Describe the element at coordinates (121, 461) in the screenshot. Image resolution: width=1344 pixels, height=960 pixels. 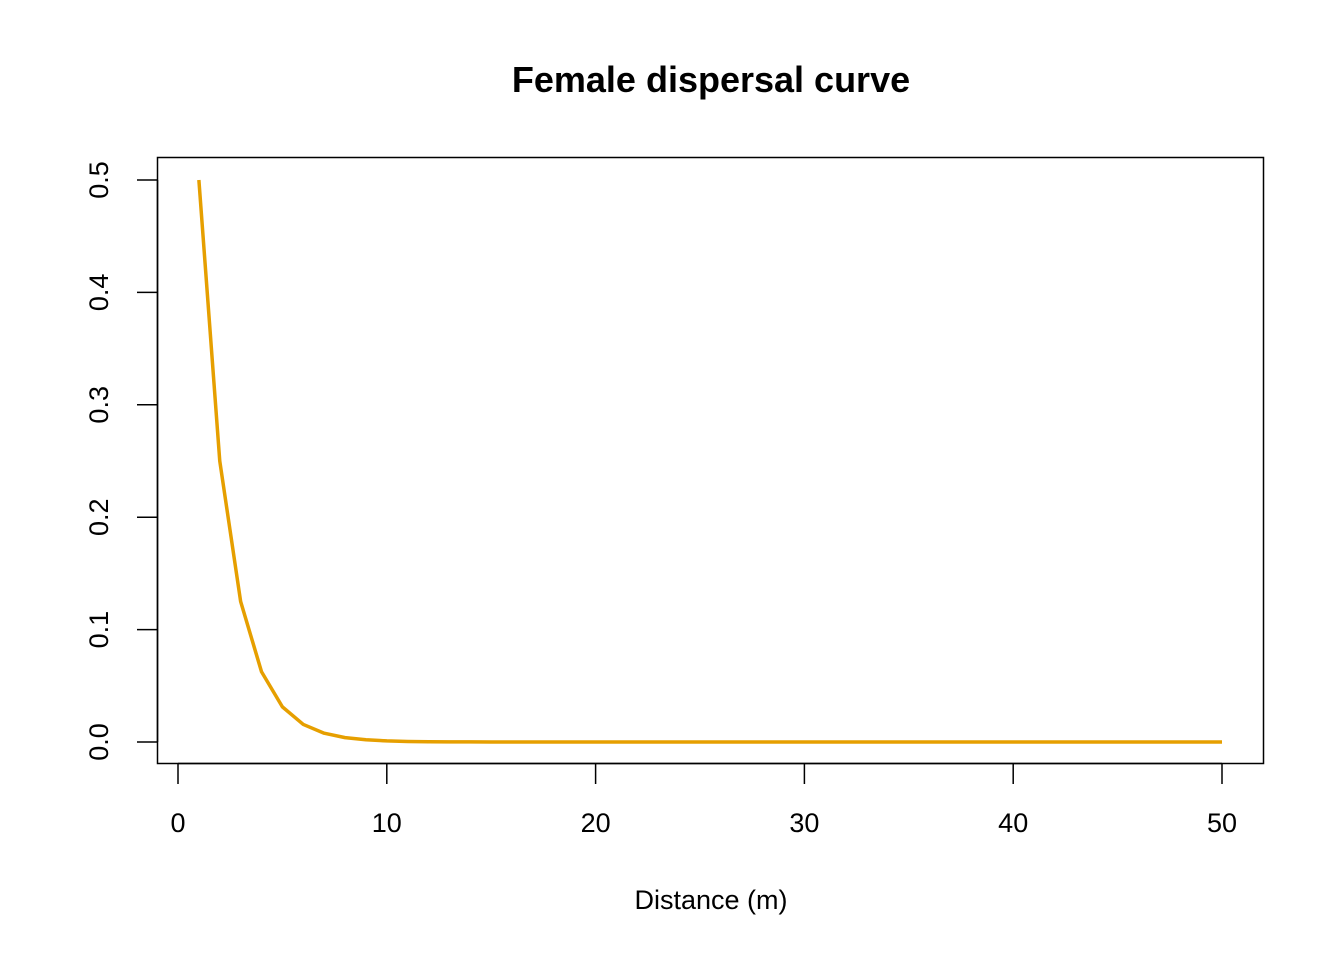
I see `y-axis: 0.0 0.1 0.2 0.3 0.4 0.5` at that location.